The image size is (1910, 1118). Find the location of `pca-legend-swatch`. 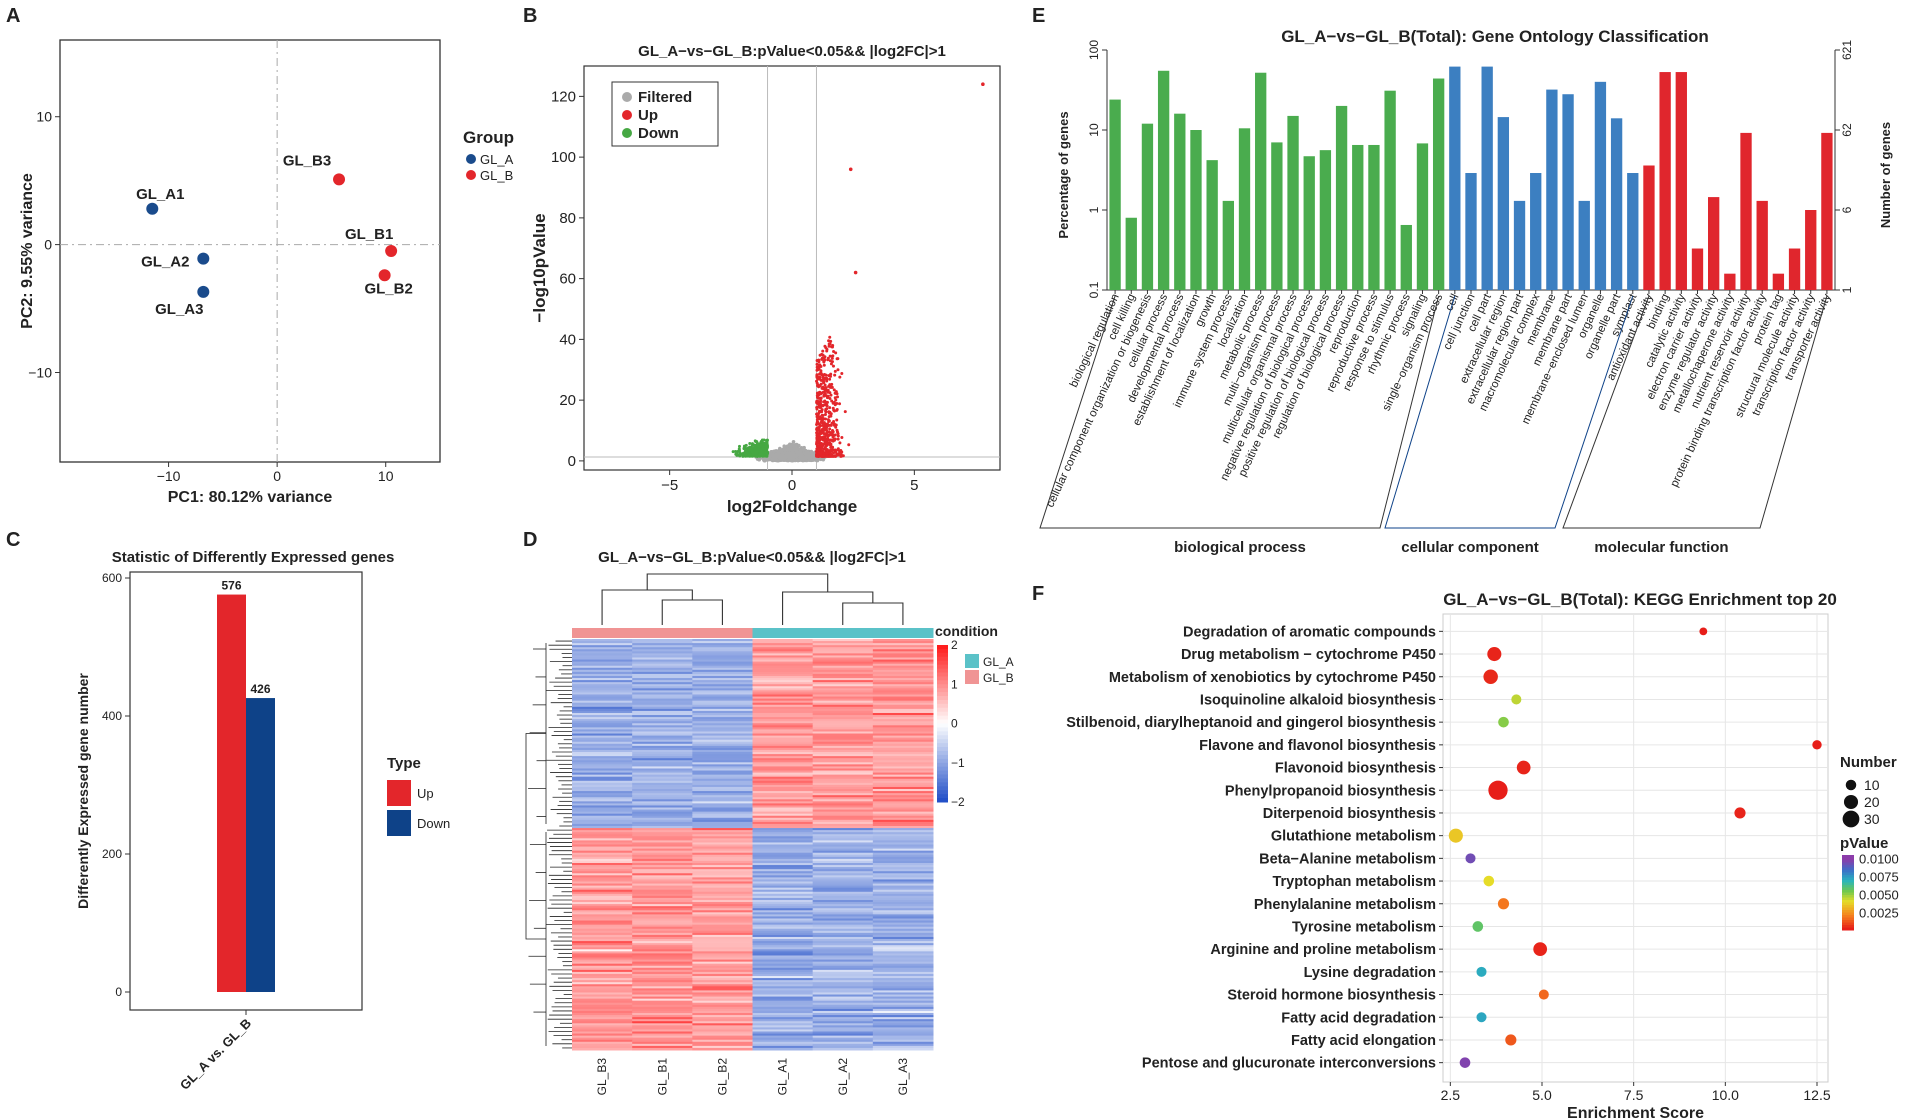

pca-legend-swatch is located at coordinates (471, 159).